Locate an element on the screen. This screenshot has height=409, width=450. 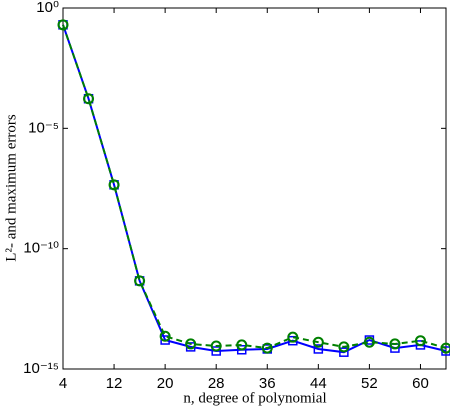
x-tick-label: 12 is located at coordinates (114, 383).